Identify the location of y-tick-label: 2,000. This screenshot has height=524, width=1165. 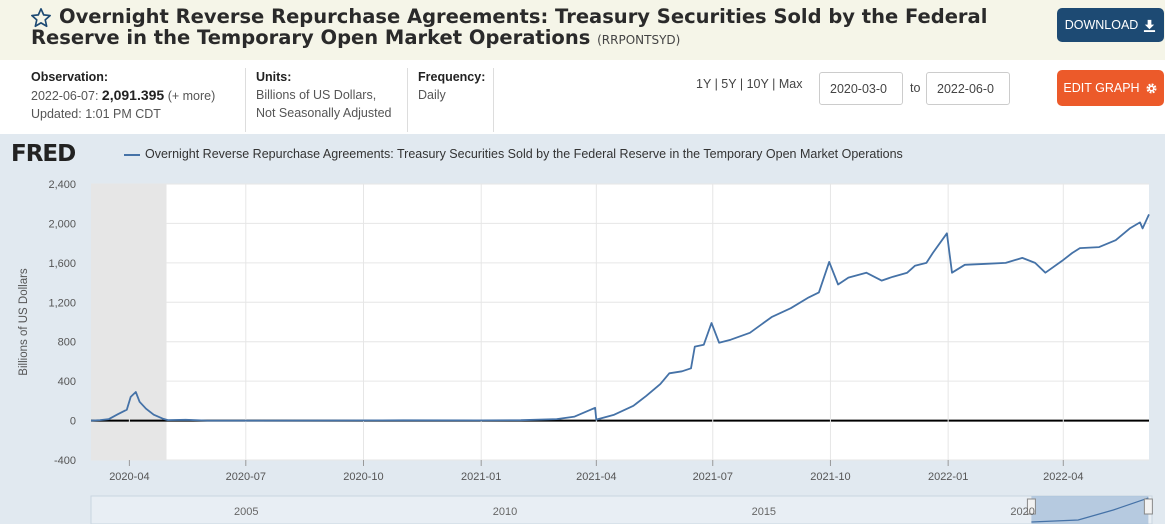
(62, 224).